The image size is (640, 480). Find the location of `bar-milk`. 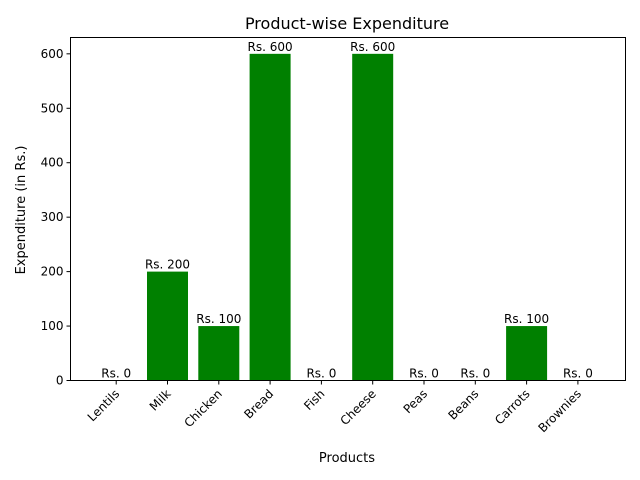

bar-milk is located at coordinates (167, 326).